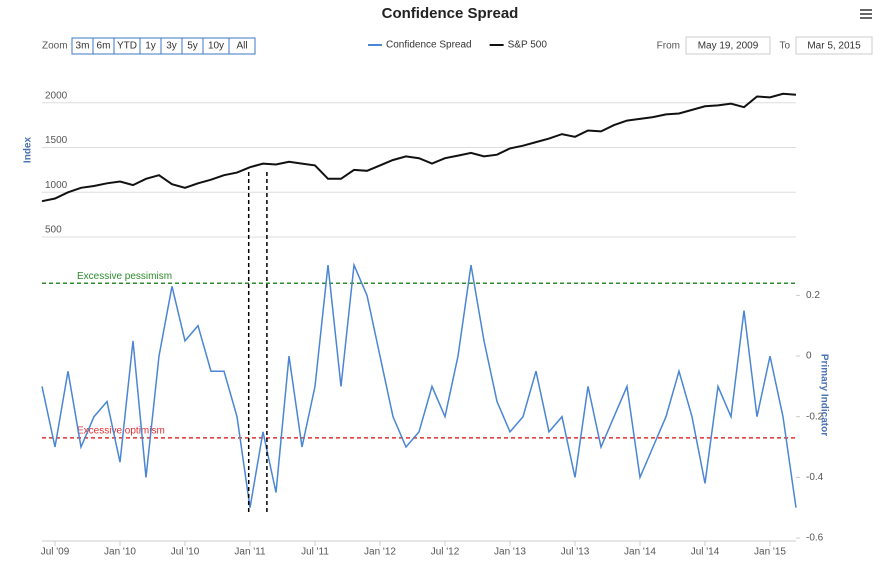 The width and height of the screenshot is (880, 566). I want to click on y-axis-title: Index, so click(28, 150).